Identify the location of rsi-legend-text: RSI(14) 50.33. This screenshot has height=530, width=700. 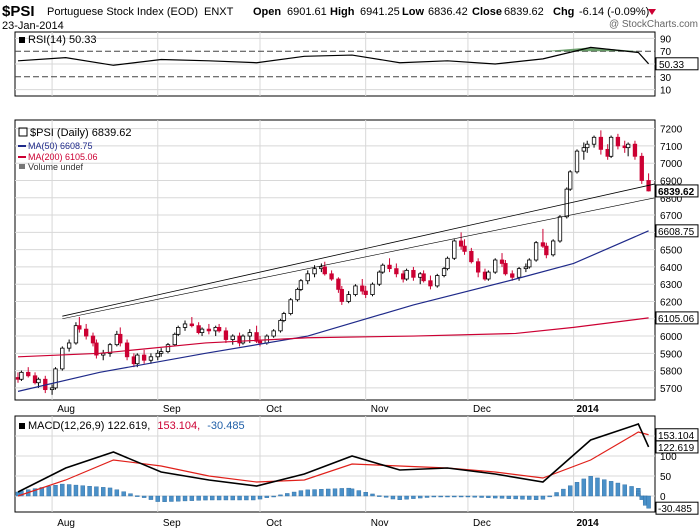
(62, 40).